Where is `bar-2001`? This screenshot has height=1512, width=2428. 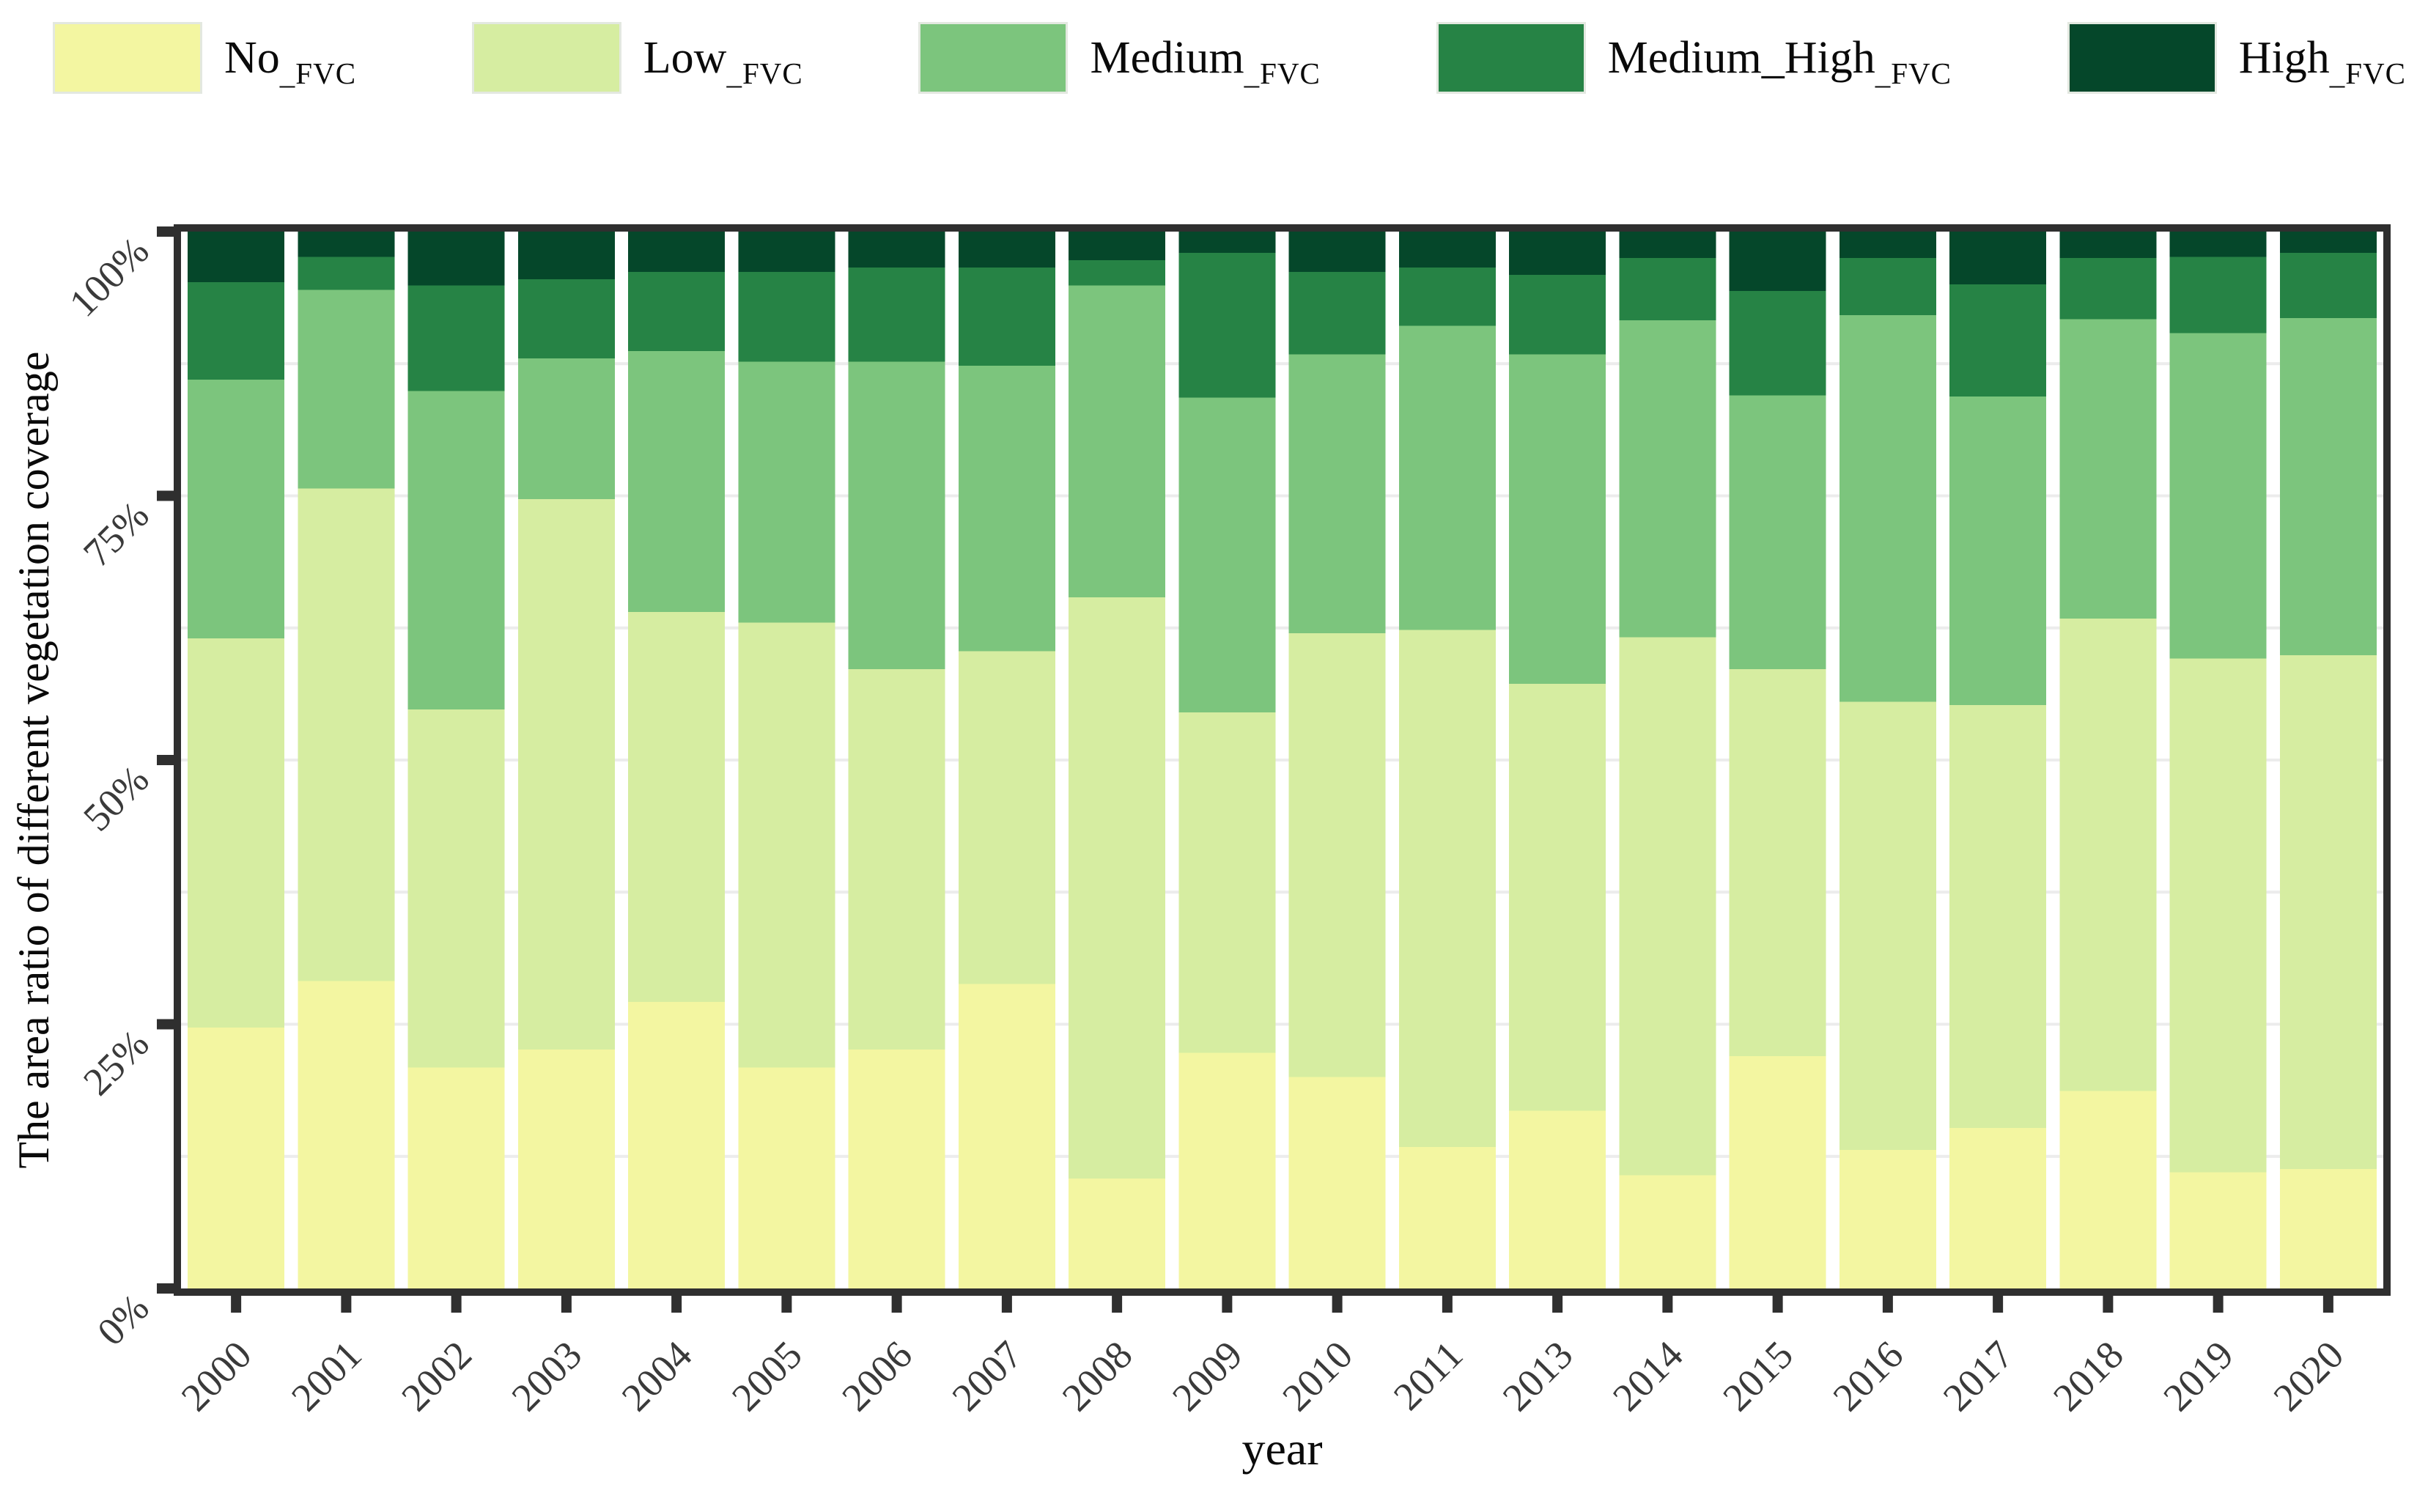
bar-2001 is located at coordinates (346, 760).